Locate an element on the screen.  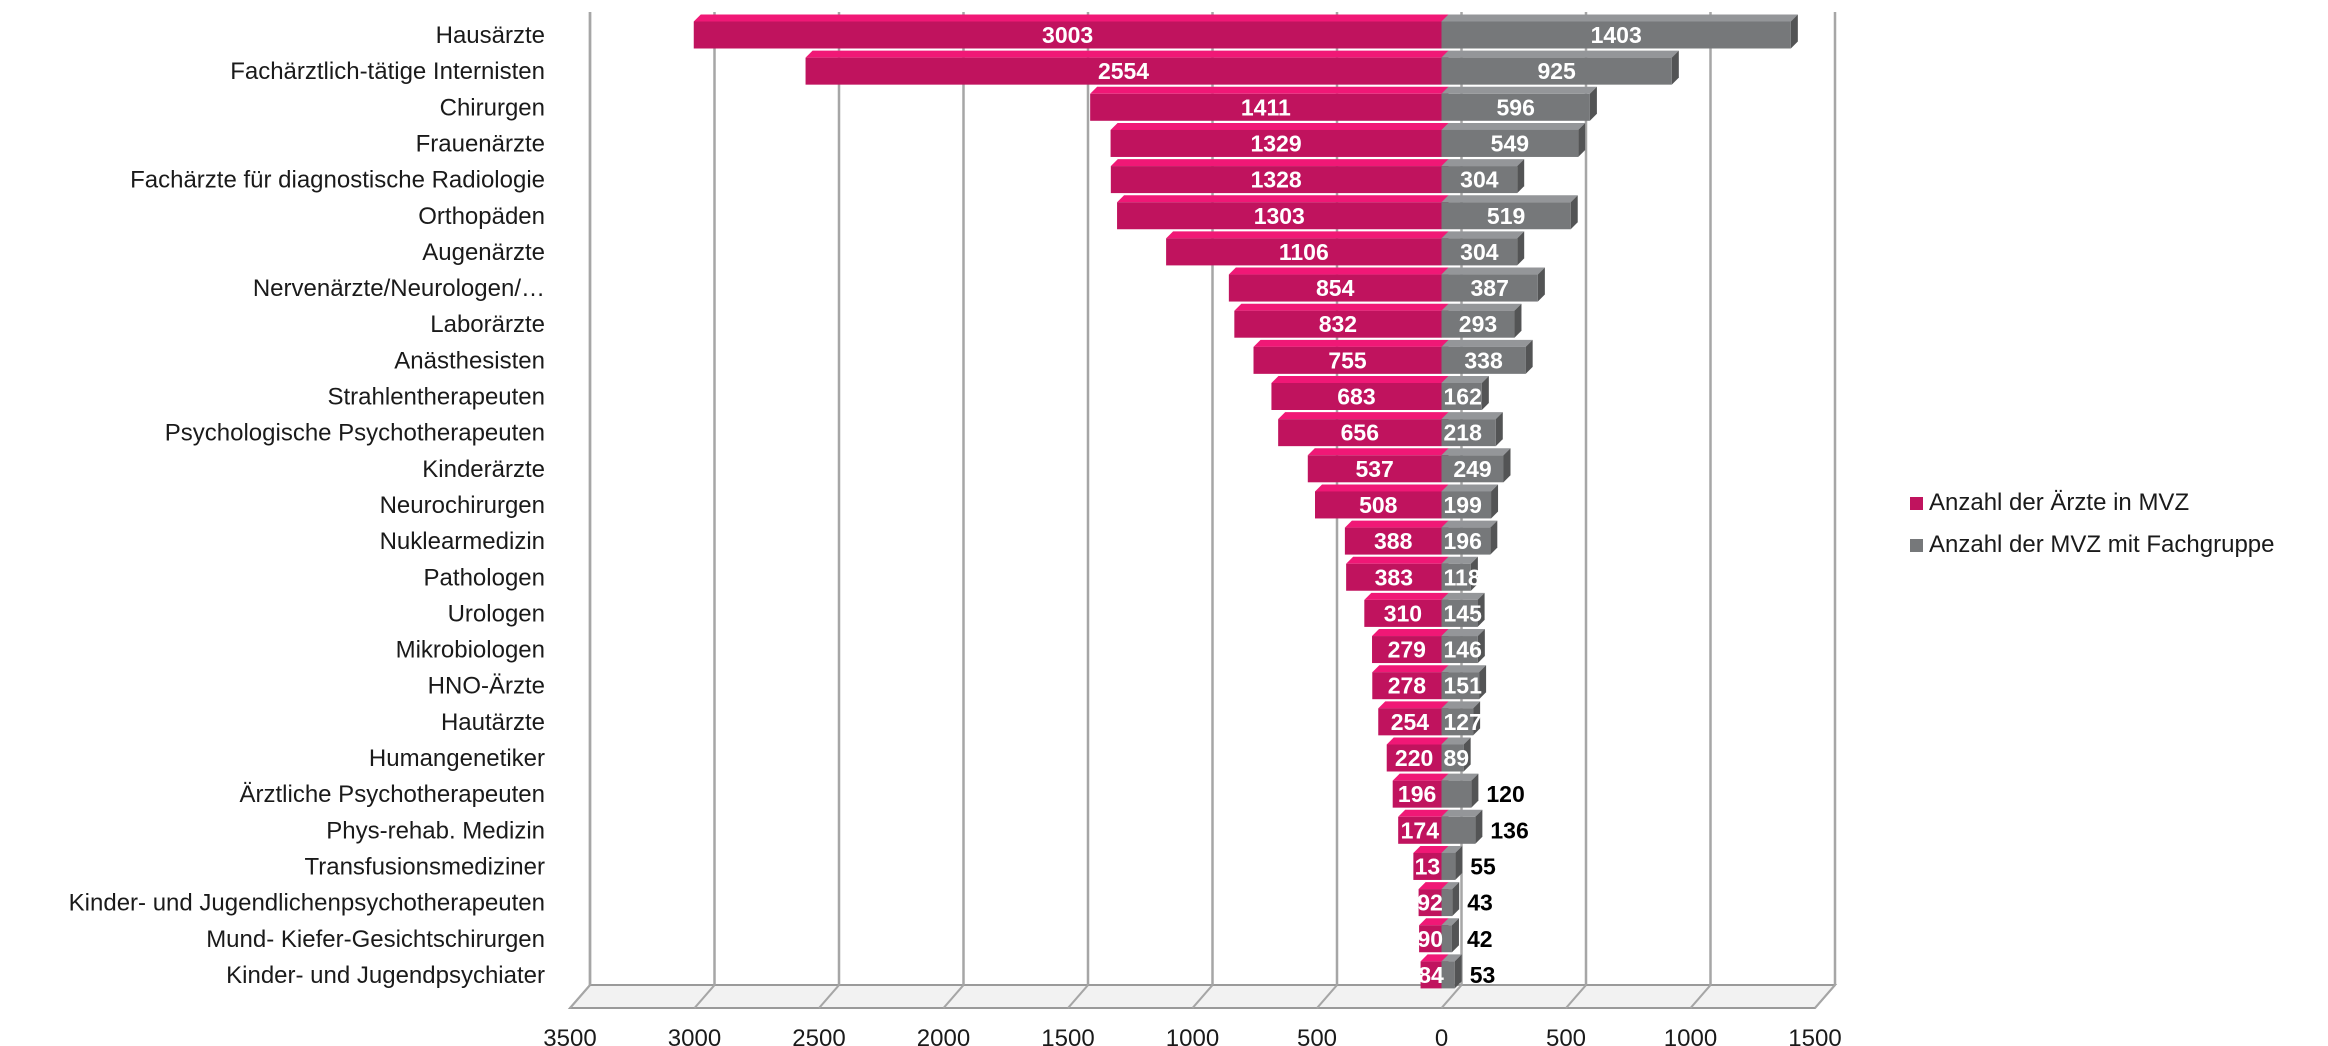
legend-item-aerzte: Anzahl der Ärzte in MVZ is located at coordinates (2092, 503).